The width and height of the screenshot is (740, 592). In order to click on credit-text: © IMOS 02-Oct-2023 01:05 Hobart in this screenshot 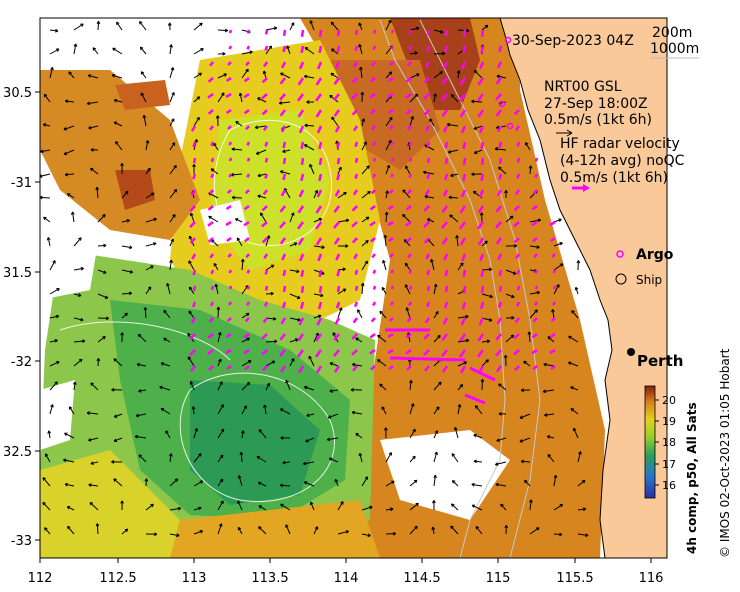, I will do `click(725, 453)`.